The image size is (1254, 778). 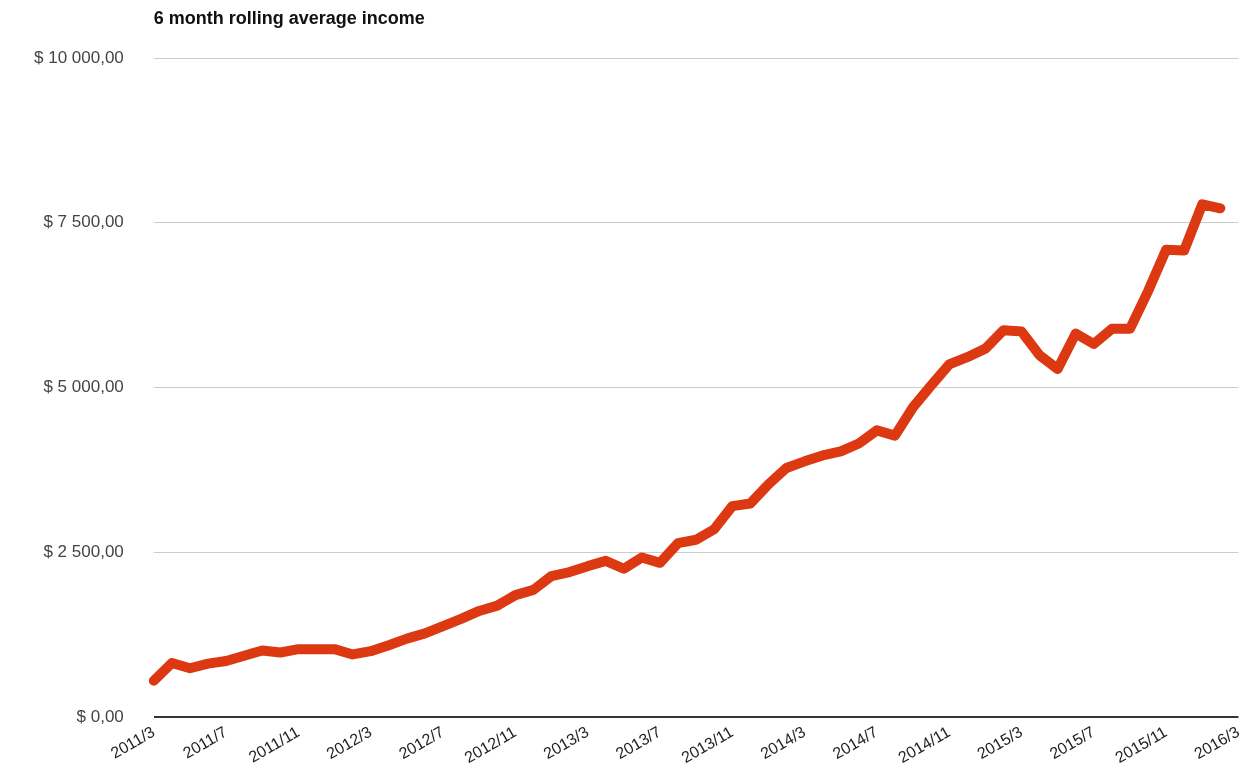 What do you see at coordinates (100, 716) in the screenshot?
I see `y-tick-label: $ 0,00` at bounding box center [100, 716].